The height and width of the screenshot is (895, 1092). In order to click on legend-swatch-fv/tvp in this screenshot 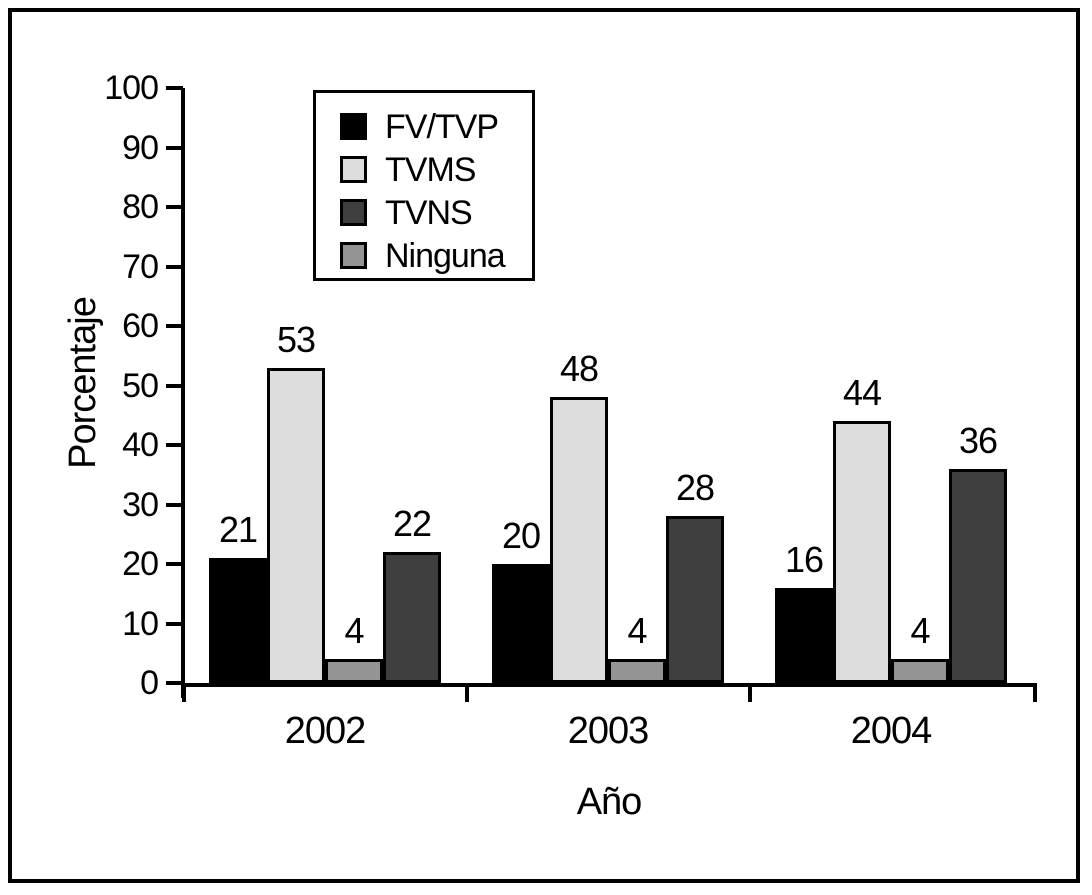, I will do `click(353, 126)`.